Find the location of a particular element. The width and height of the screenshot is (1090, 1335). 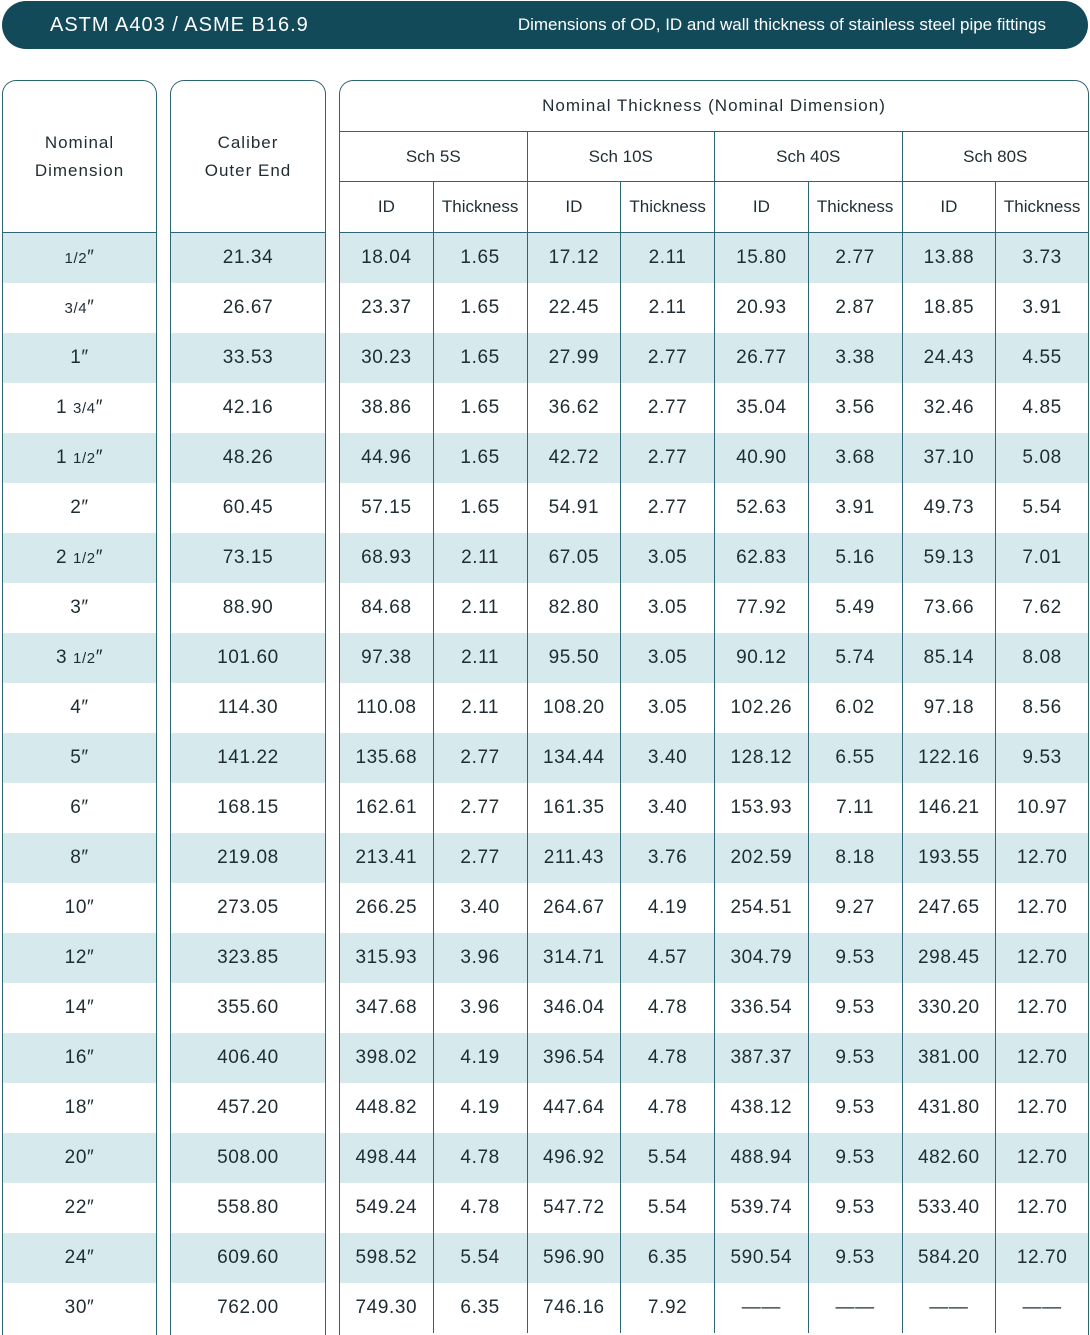

outer-diameter-cell: 355.60 is located at coordinates (248, 1007).